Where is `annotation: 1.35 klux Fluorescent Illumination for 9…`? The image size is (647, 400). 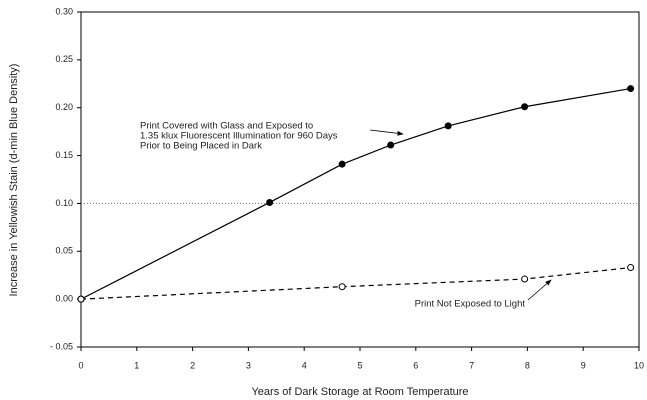 annotation: 1.35 klux Fluorescent Illumination for 9… is located at coordinates (239, 136).